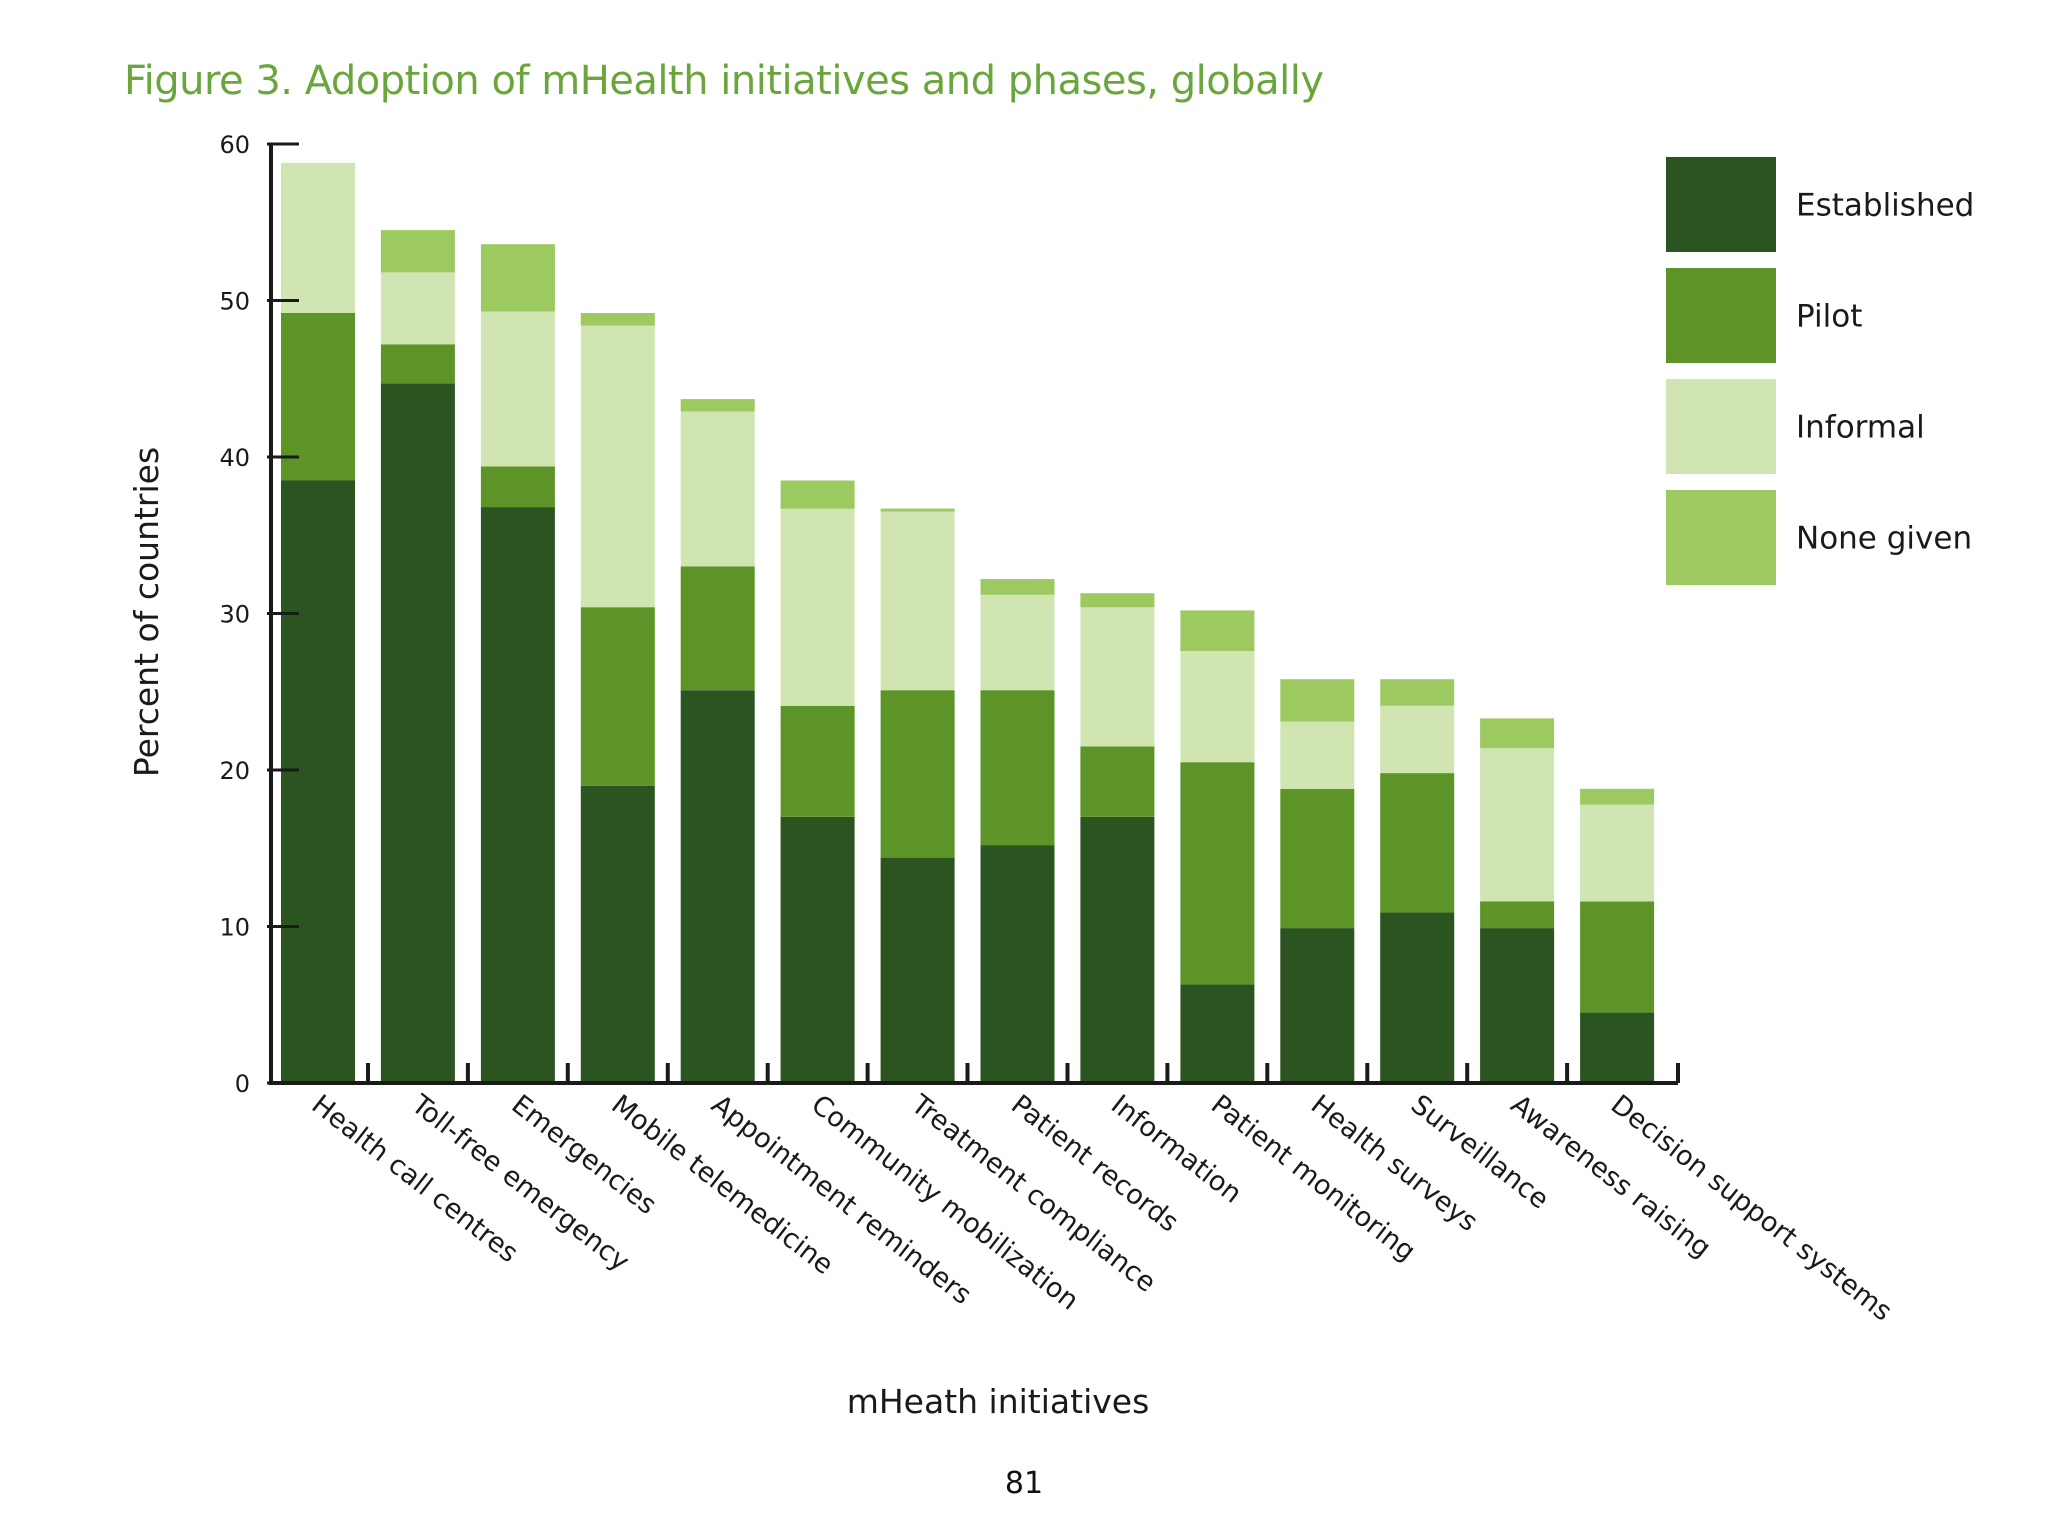 This screenshot has height=1536, width=2048. What do you see at coordinates (1885, 206) in the screenshot?
I see `legend-label-established: Established` at bounding box center [1885, 206].